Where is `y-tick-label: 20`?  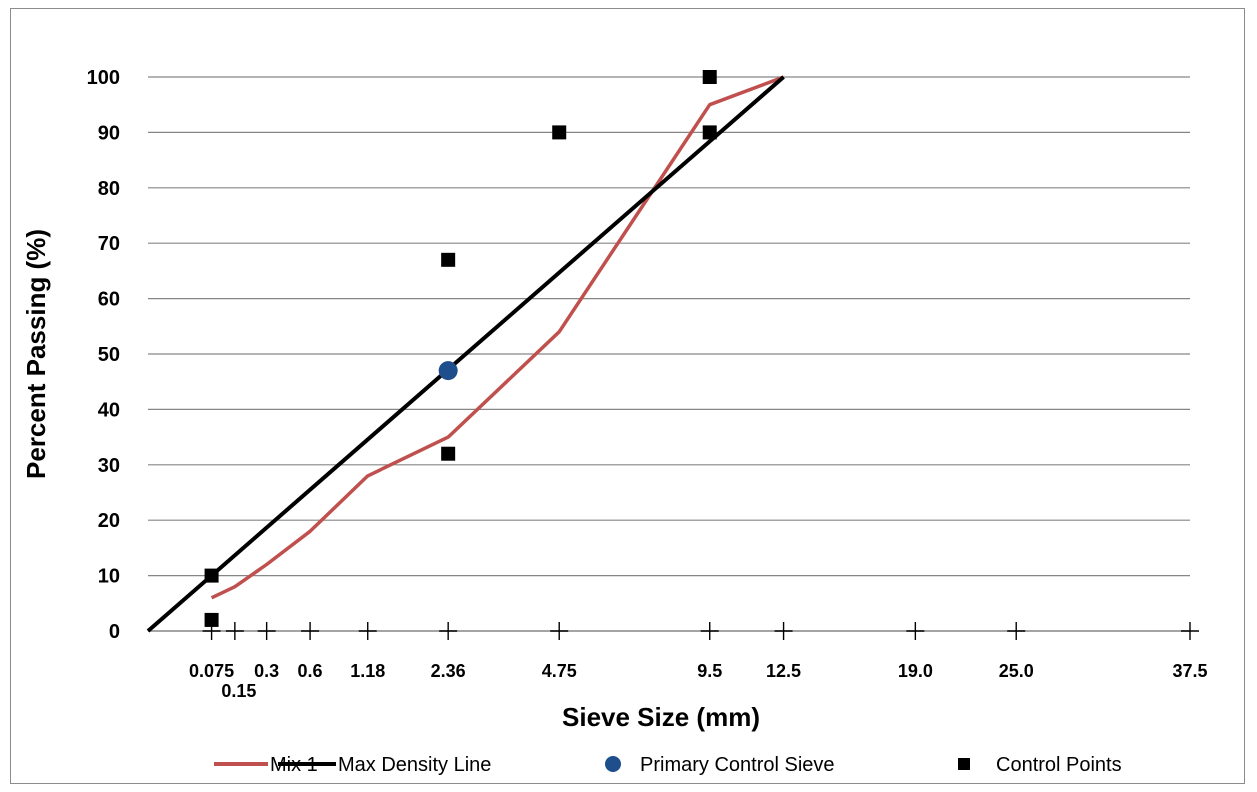
y-tick-label: 20 is located at coordinates (109, 521).